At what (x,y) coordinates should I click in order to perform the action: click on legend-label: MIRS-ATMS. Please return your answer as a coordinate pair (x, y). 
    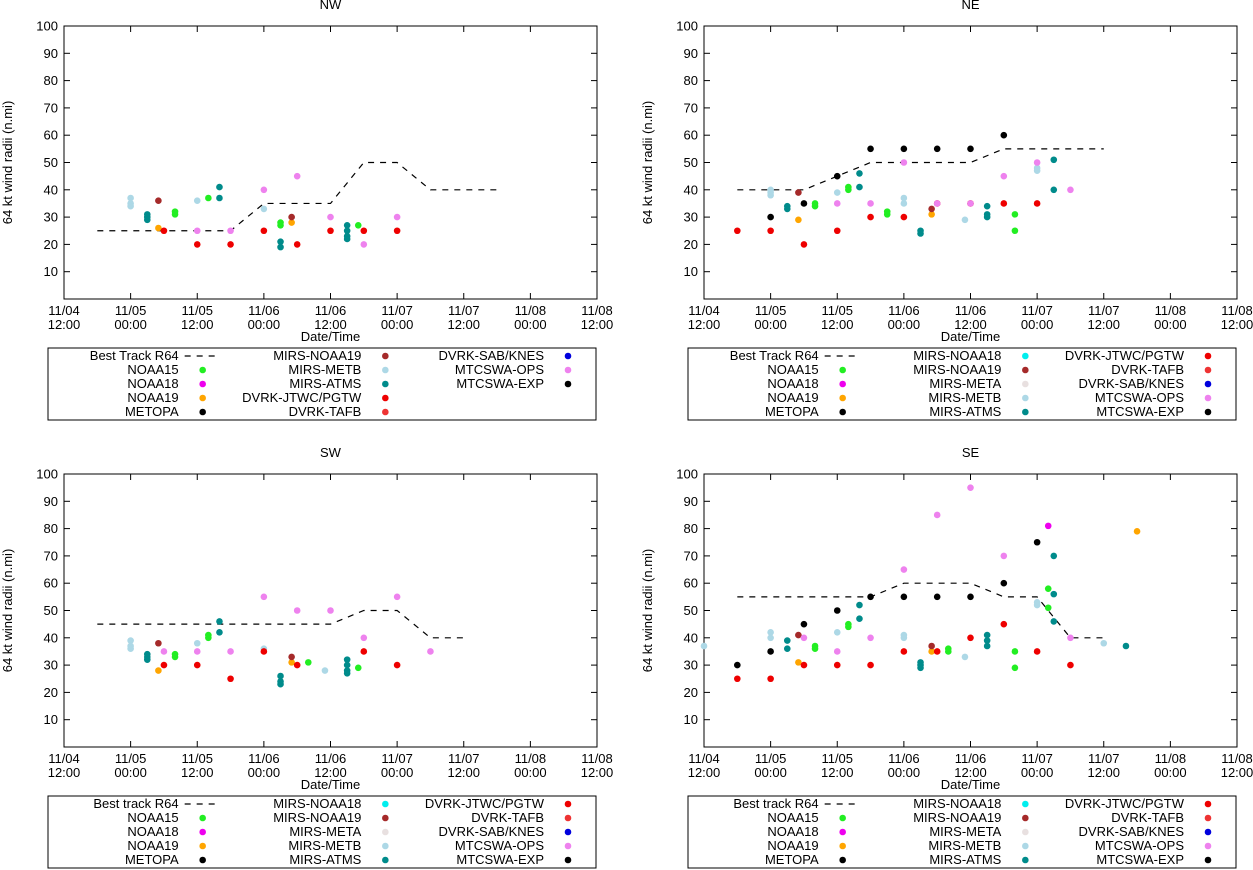
    Looking at the image, I should click on (325, 383).